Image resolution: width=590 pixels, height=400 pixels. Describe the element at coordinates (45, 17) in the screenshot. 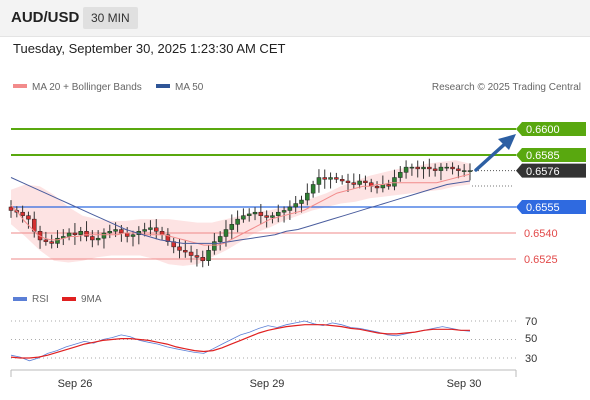

I see `instrument-symbol: AUD/USD` at that location.